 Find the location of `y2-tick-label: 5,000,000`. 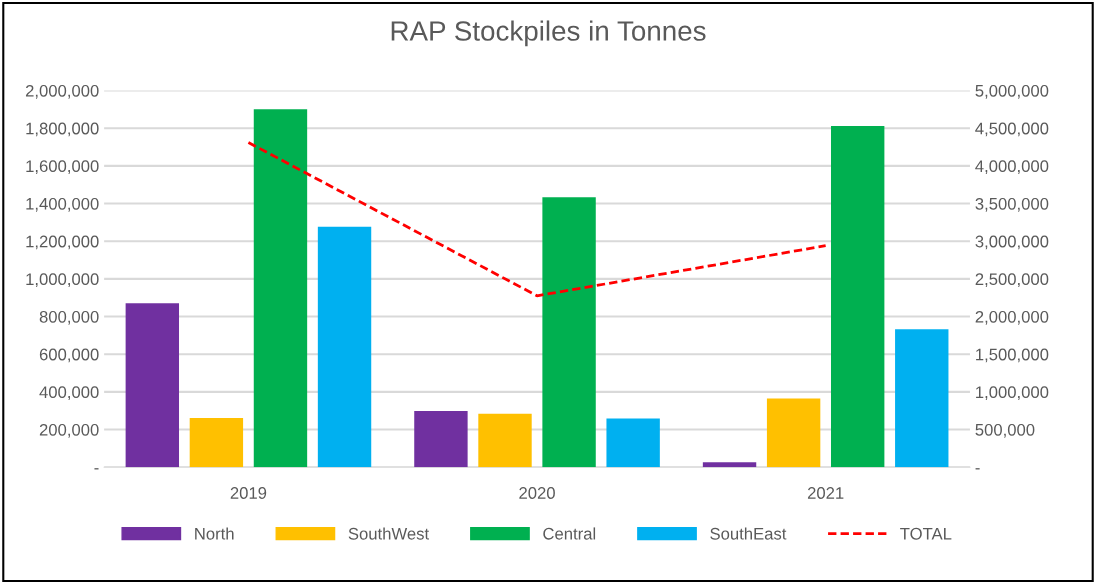

y2-tick-label: 5,000,000 is located at coordinates (1012, 91).